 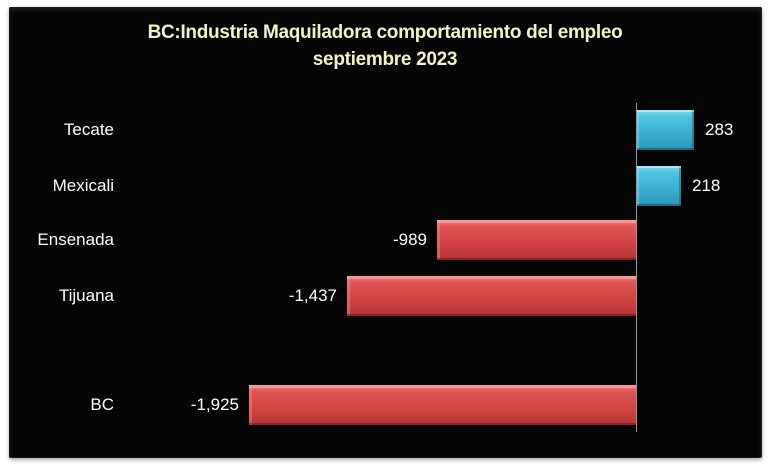 What do you see at coordinates (636, 267) in the screenshot?
I see `zero-axis-line` at bounding box center [636, 267].